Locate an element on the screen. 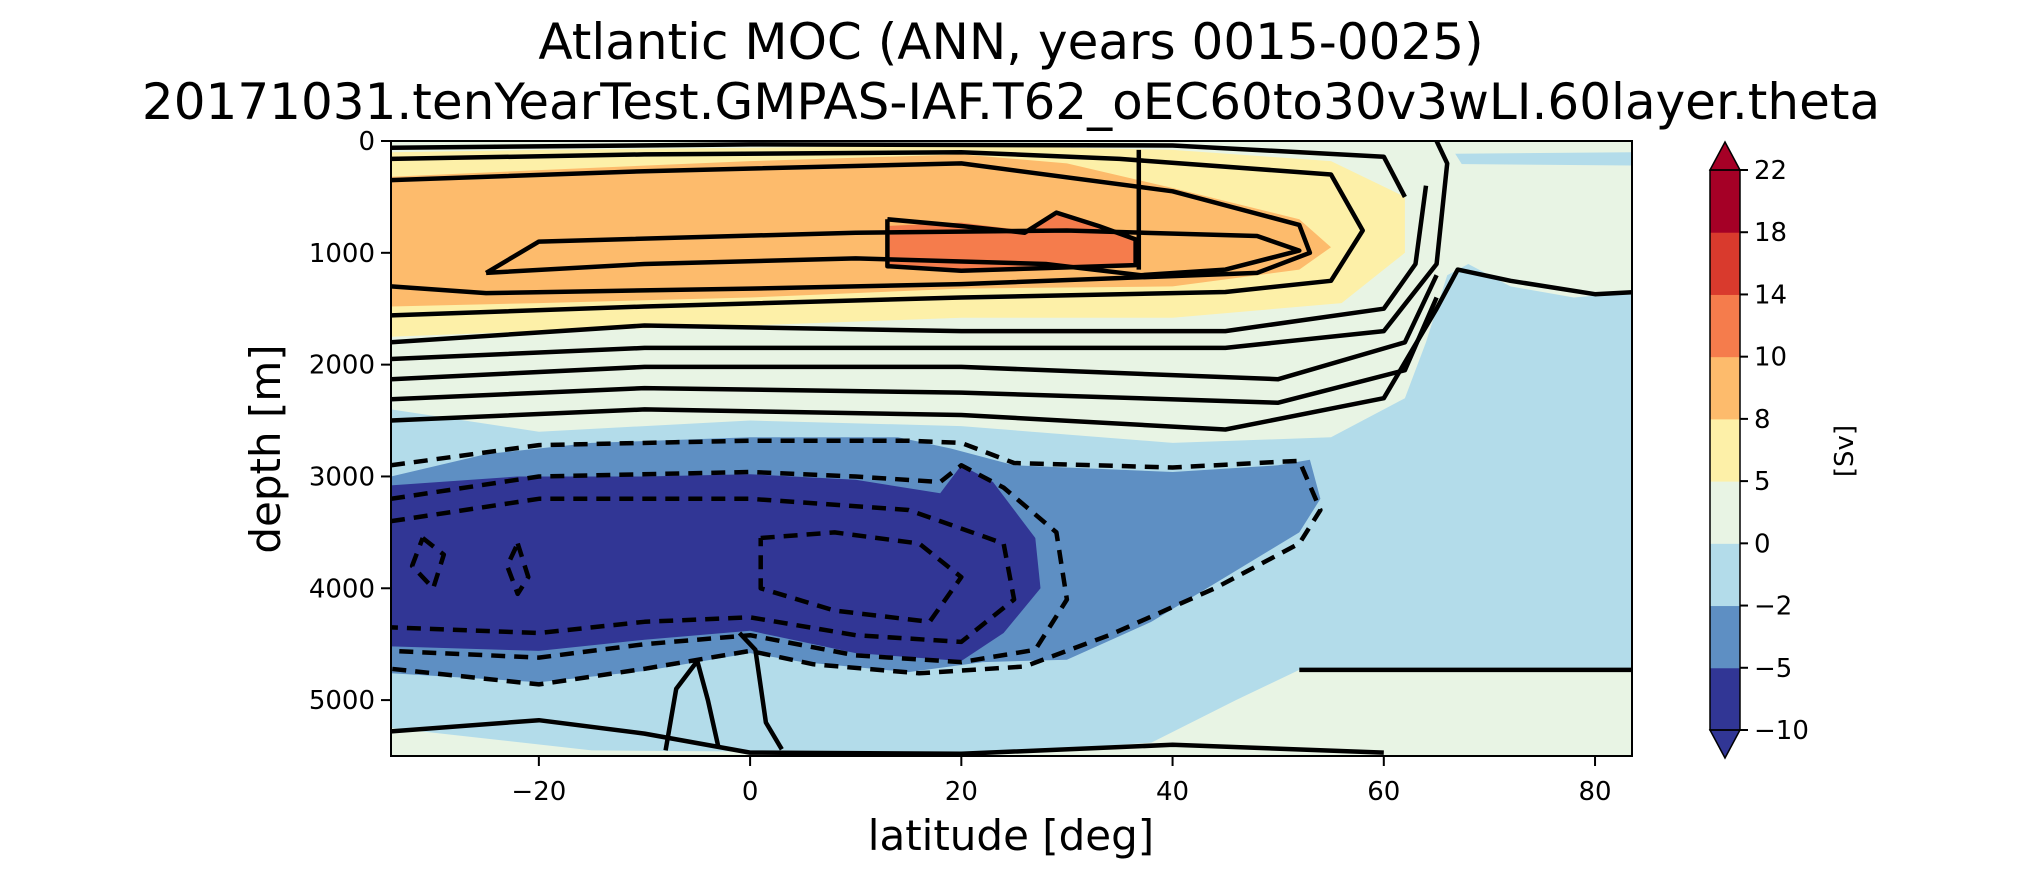 This screenshot has height=878, width=2022. y-tick-label: 5000 is located at coordinates (342, 701).